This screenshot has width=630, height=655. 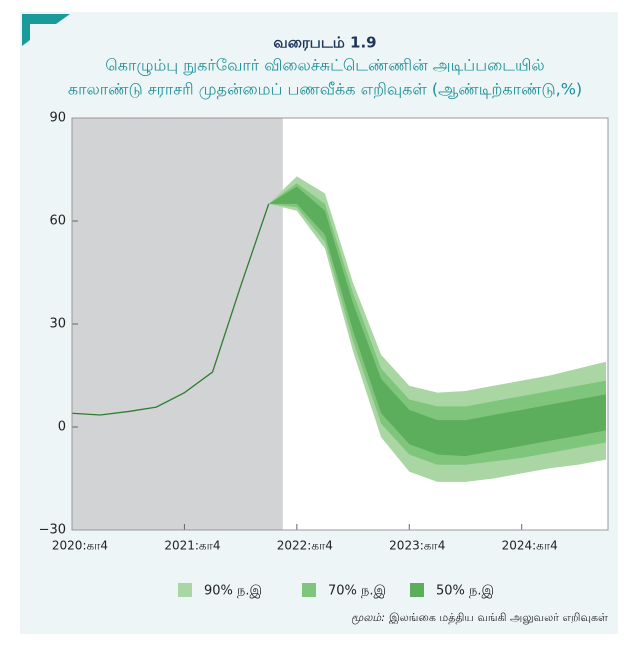 I want to click on y-tick-label: 90, so click(x=57, y=118).